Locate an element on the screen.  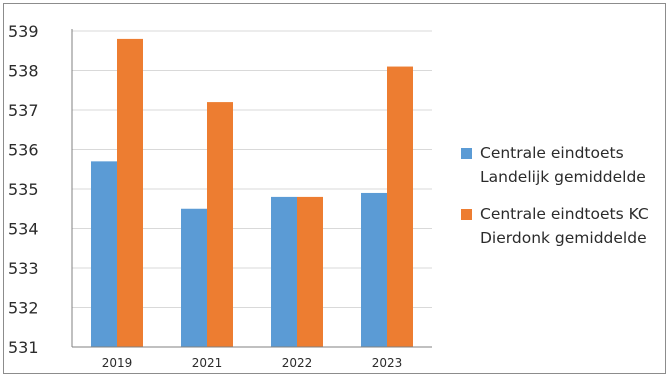
x-tick-label: 2021 is located at coordinates (207, 363).